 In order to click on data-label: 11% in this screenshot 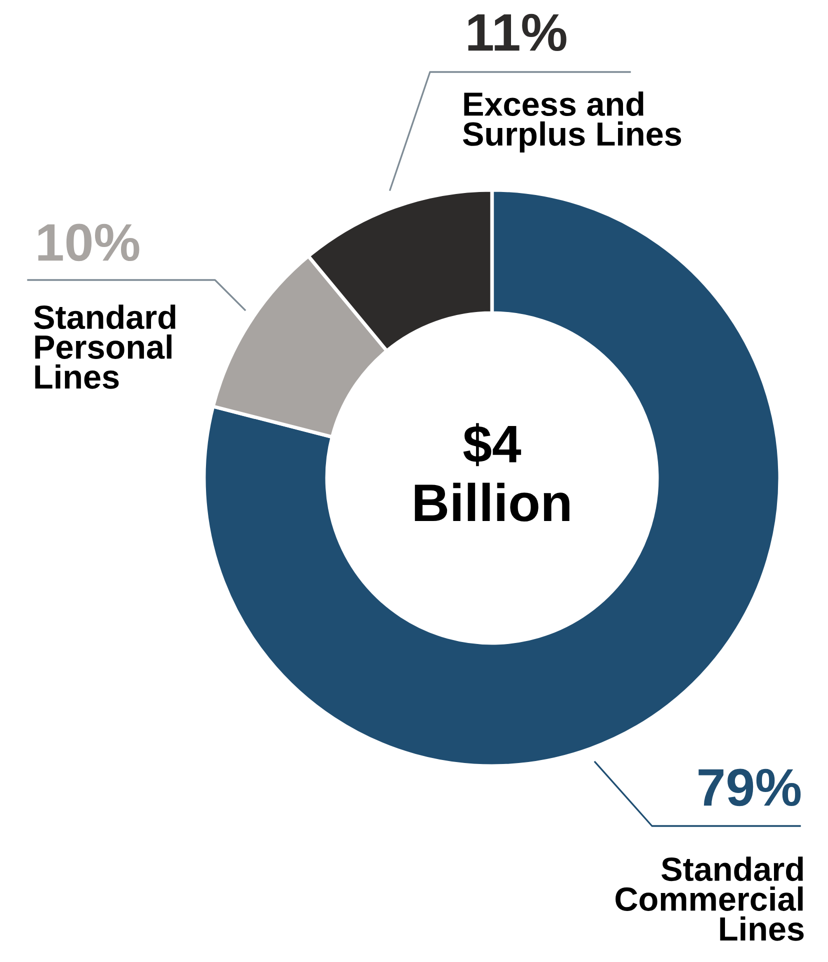, I will do `click(517, 33)`.